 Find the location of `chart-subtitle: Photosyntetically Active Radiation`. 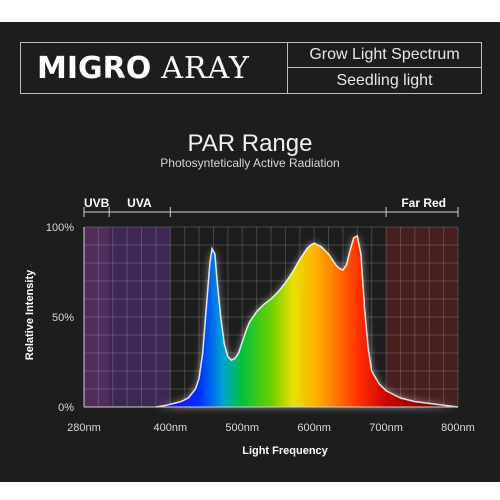

chart-subtitle: Photosyntetically Active Radiation is located at coordinates (250, 163).